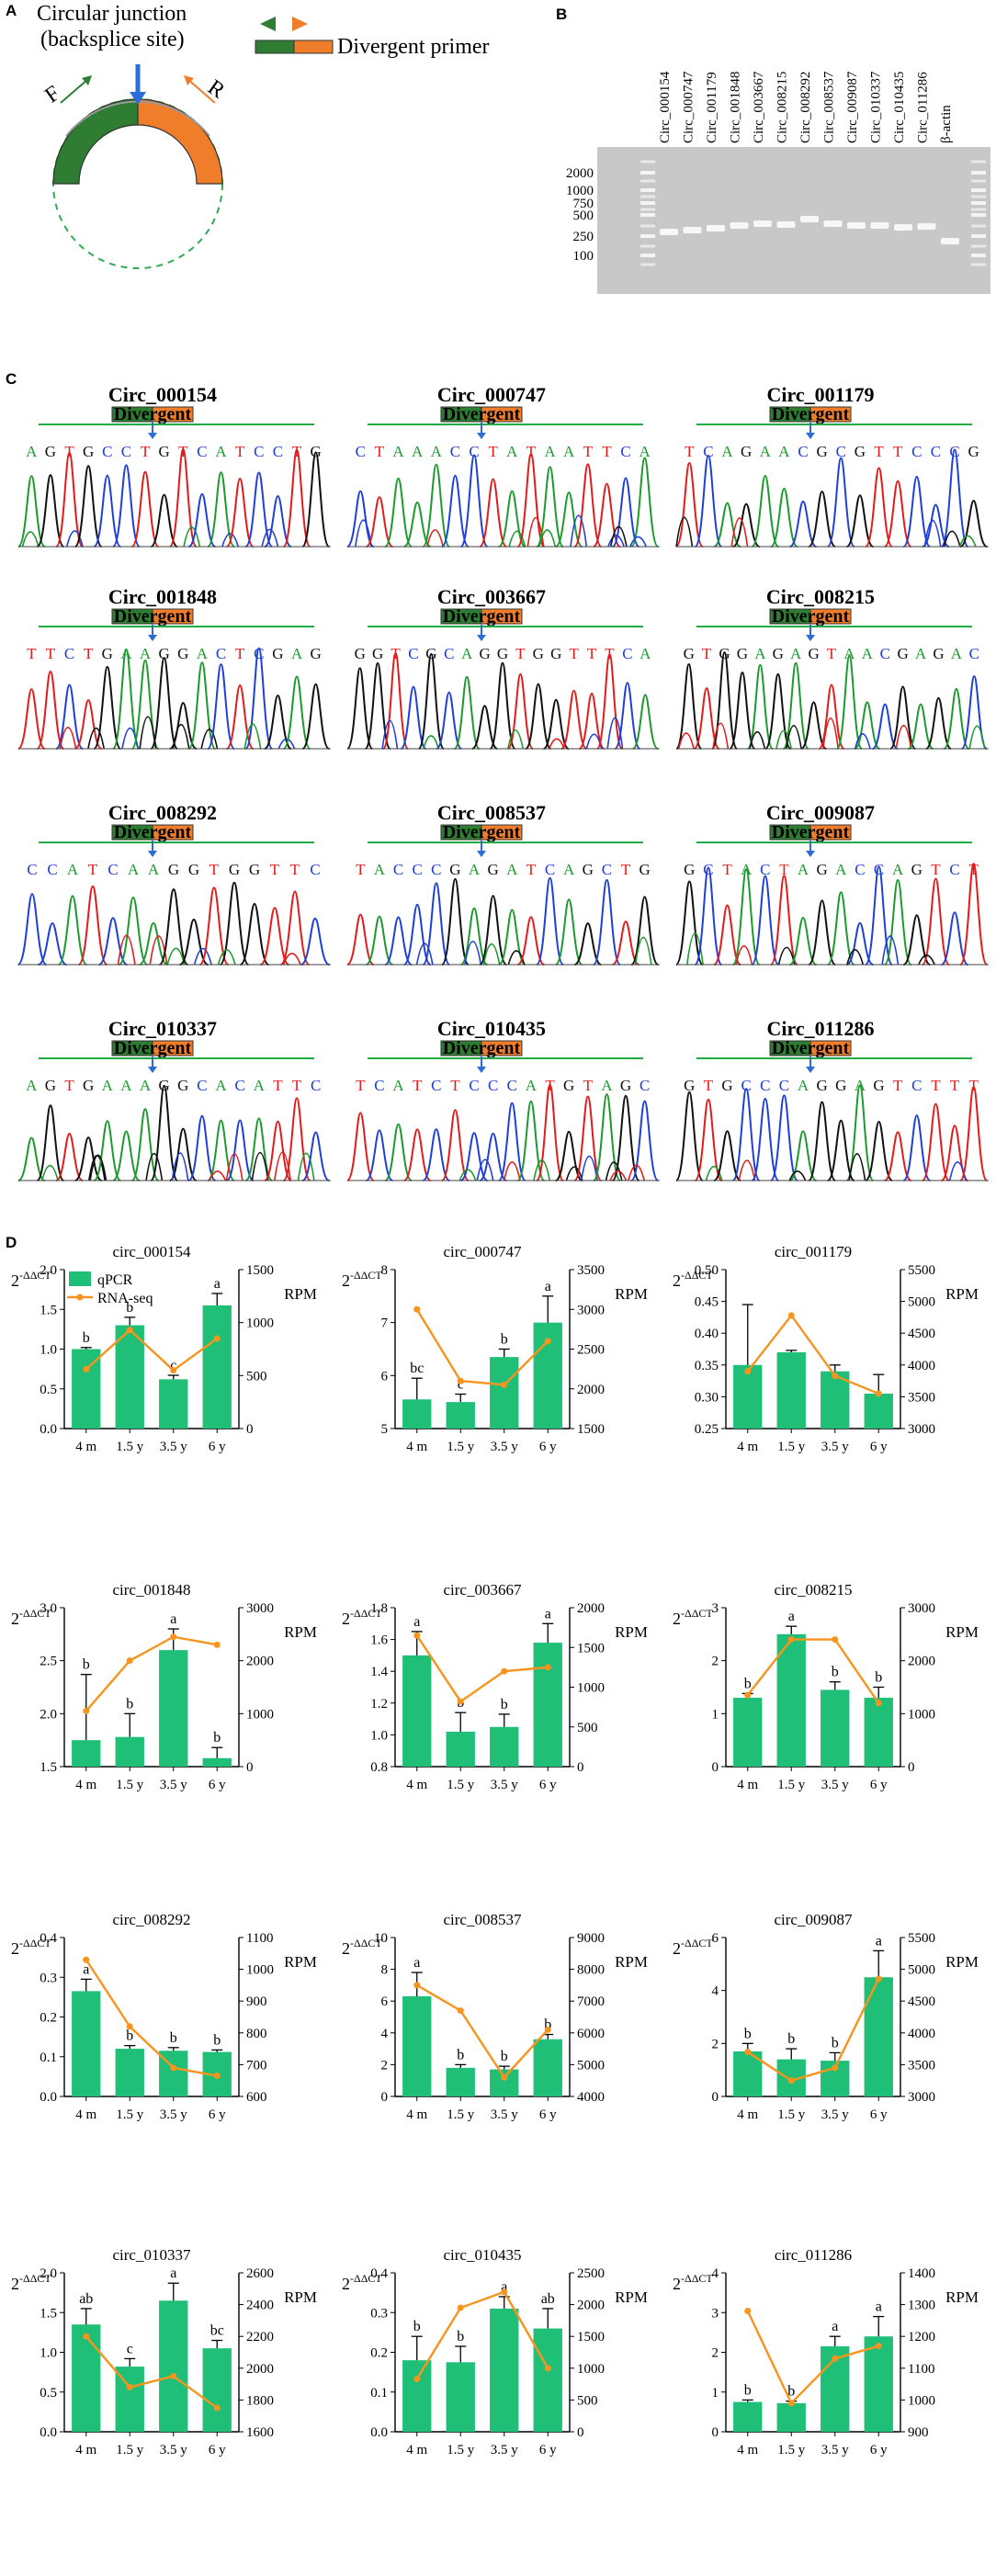  Describe the element at coordinates (693, 2282) in the screenshot. I see `left-axis-label: 2-ΔΔCT` at that location.